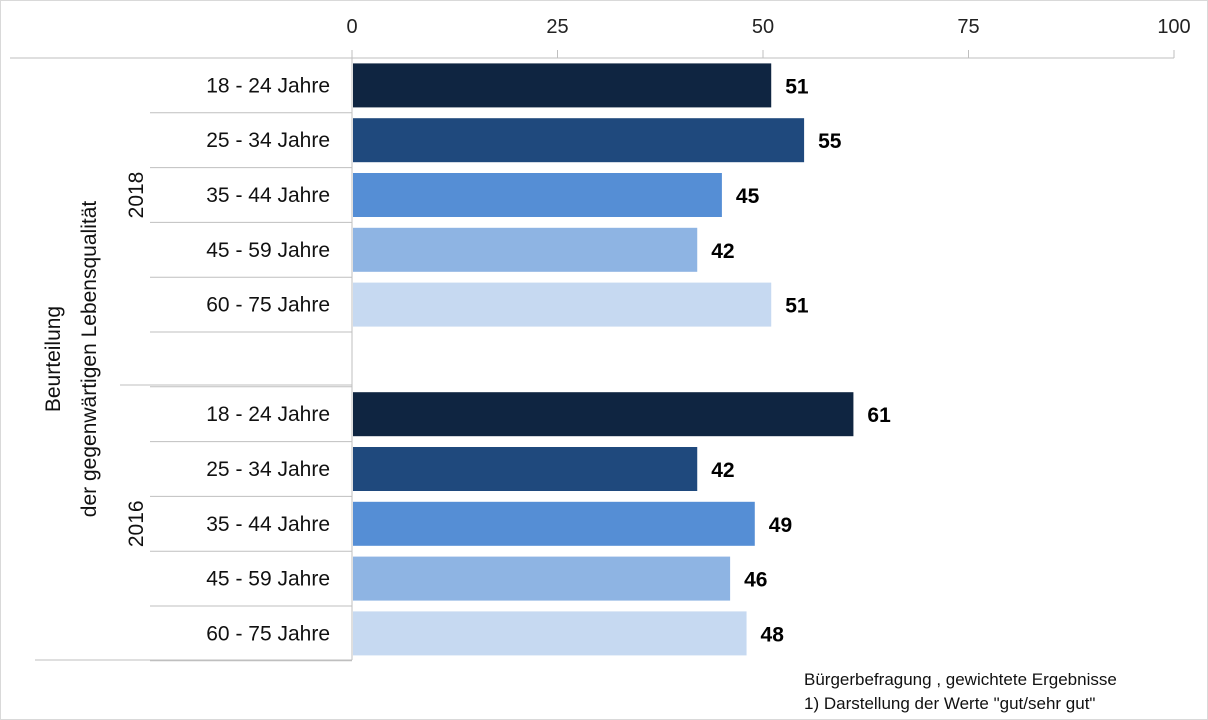 The width and height of the screenshot is (1208, 720). Describe the element at coordinates (950, 703) in the screenshot. I see `footnote-note: 1) Darstellung der Werte "gut/sehr gut"` at that location.